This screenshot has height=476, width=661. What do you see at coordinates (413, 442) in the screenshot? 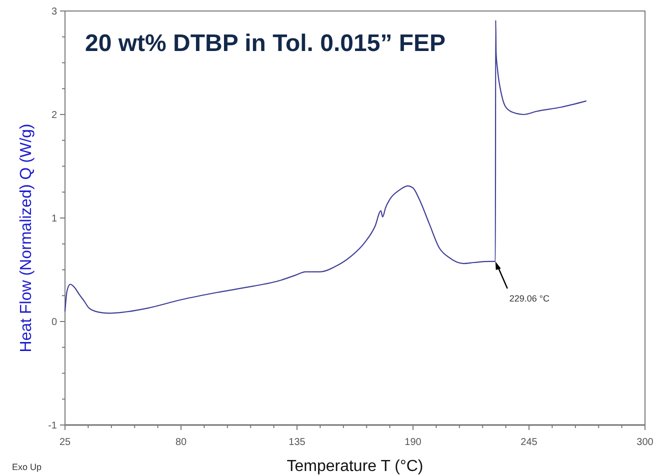
I see `x-tick-label: 190` at bounding box center [413, 442].